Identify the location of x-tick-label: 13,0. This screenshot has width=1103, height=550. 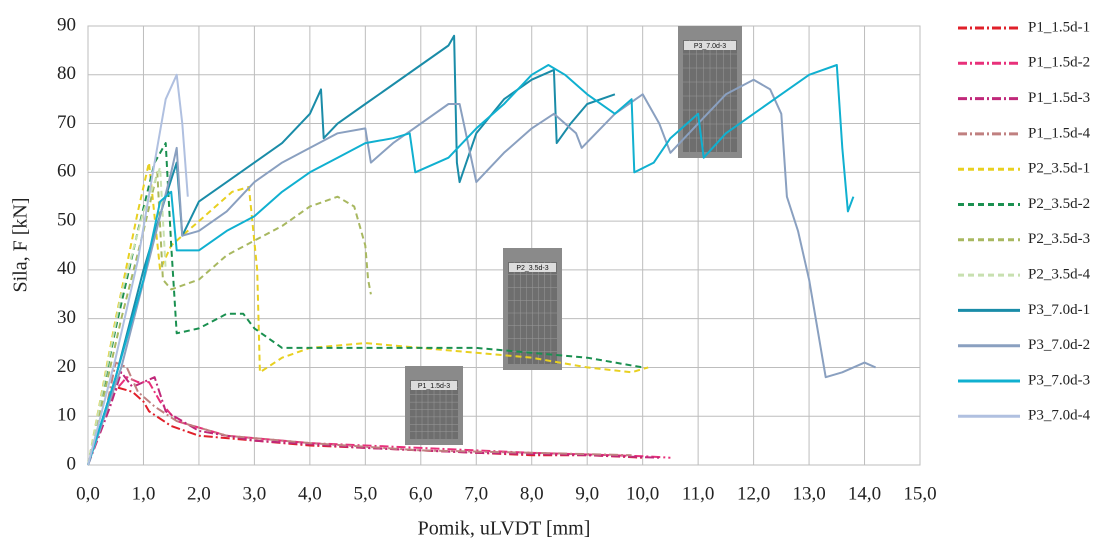
(808, 493).